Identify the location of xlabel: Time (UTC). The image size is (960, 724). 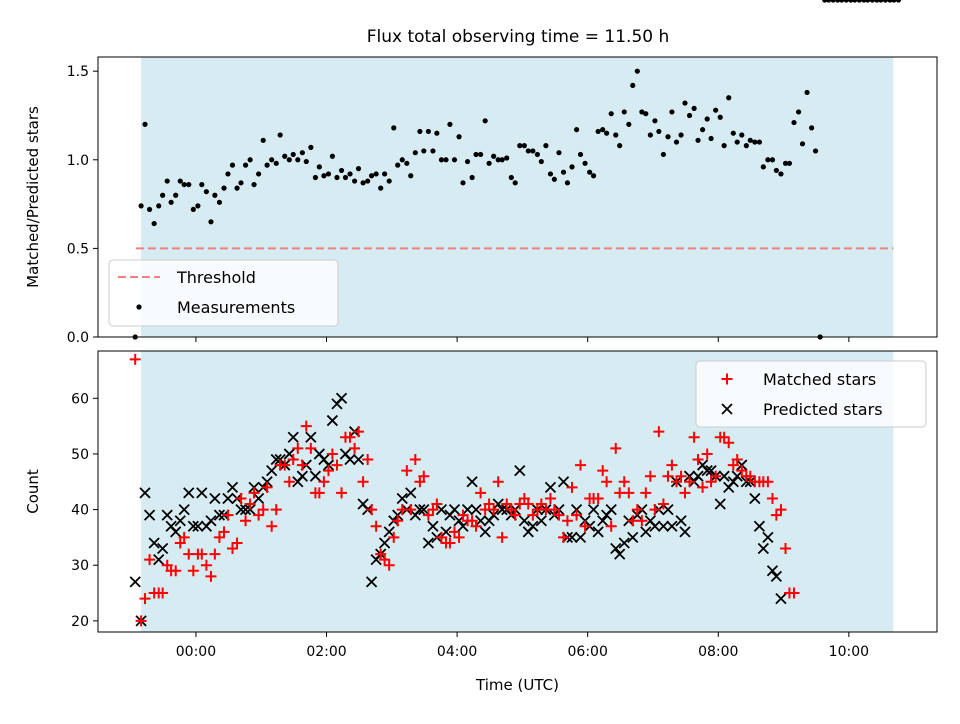
(517, 685).